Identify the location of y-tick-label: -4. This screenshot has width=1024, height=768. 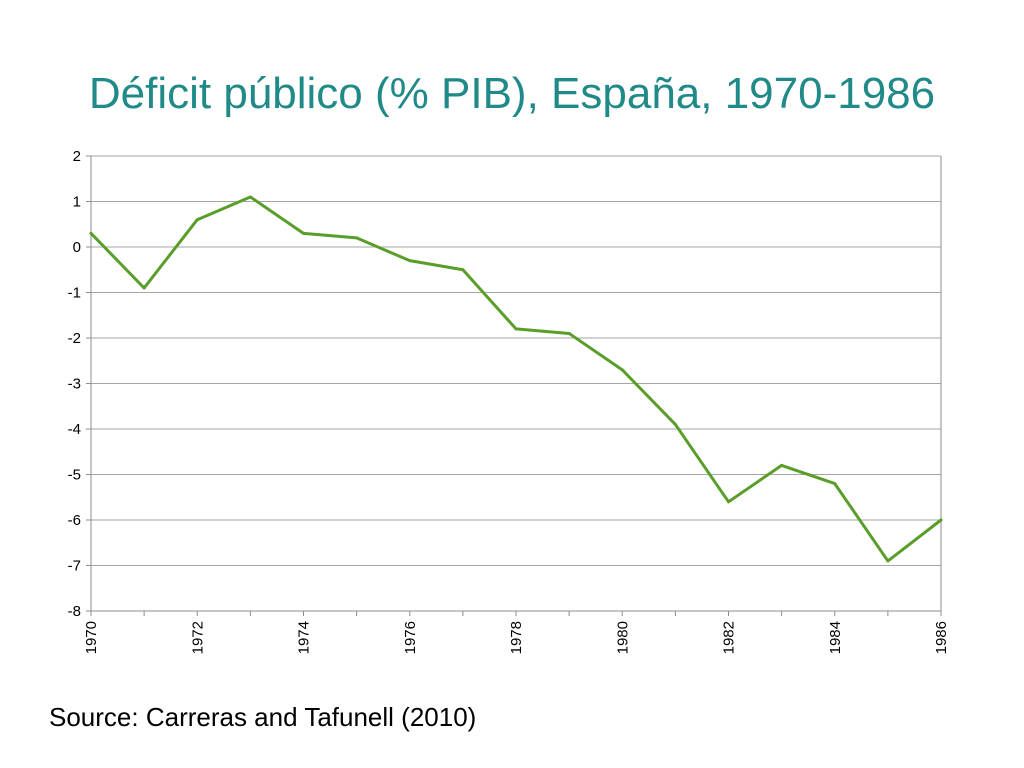
(74, 429).